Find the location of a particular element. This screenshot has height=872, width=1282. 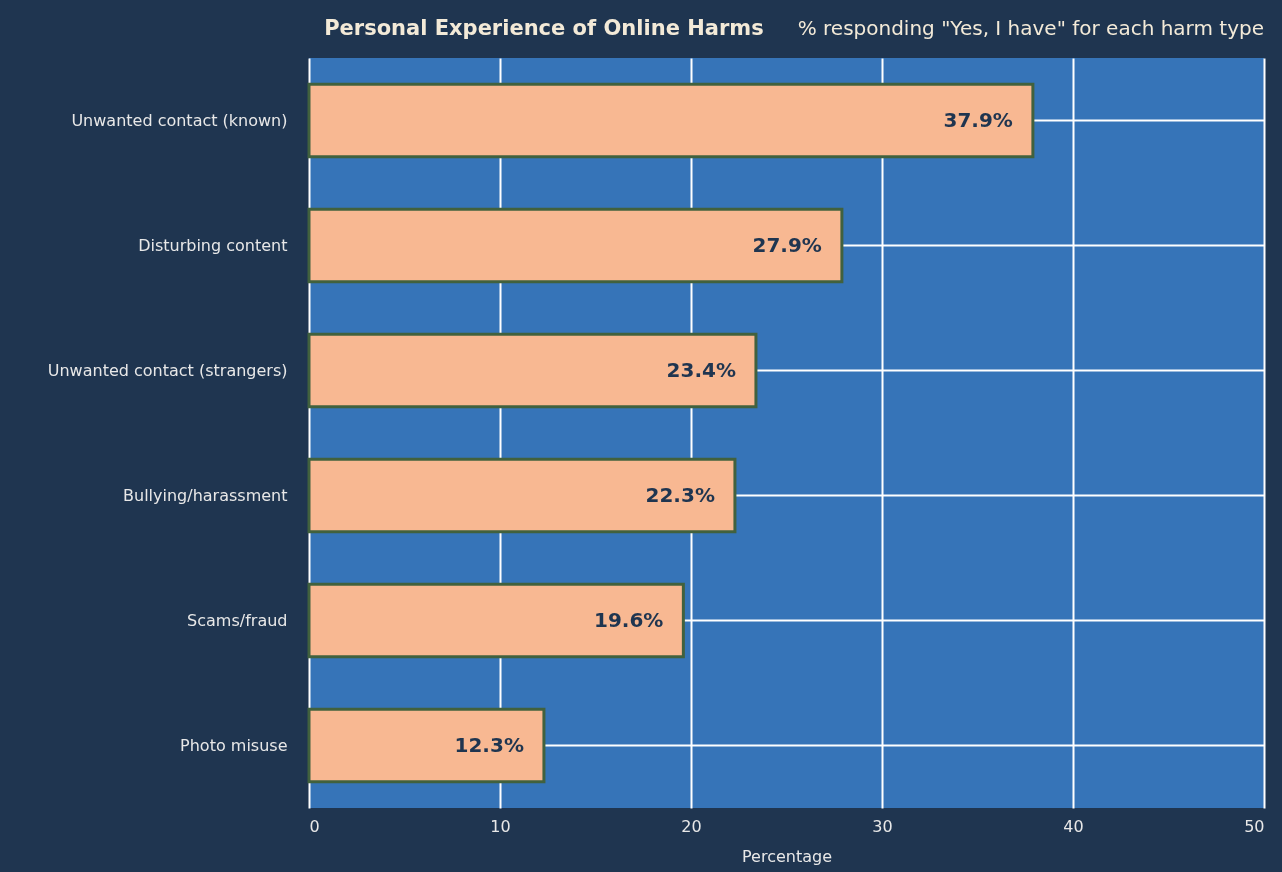

data-label: 12.3% is located at coordinates (489, 744).